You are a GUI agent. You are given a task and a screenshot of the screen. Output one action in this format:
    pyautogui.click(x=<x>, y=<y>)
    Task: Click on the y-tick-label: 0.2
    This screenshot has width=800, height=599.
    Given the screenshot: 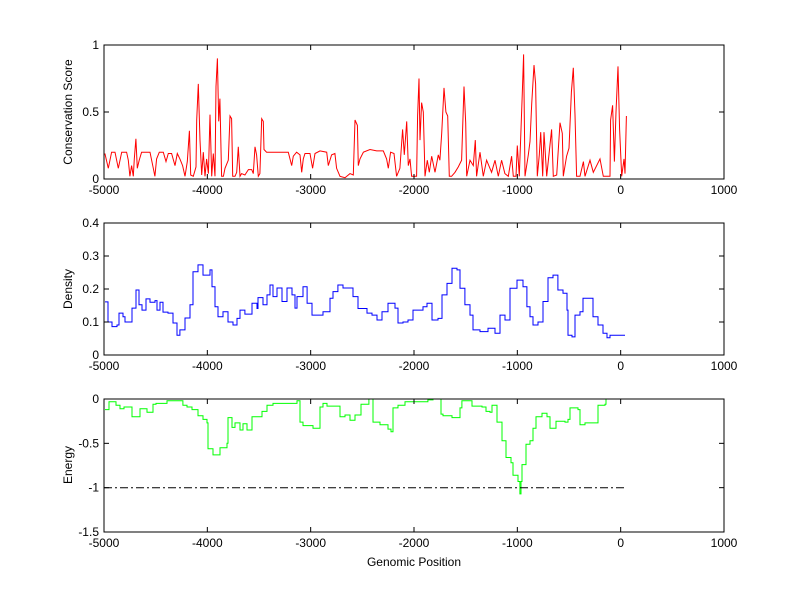 What is the action you would take?
    pyautogui.click(x=90, y=289)
    